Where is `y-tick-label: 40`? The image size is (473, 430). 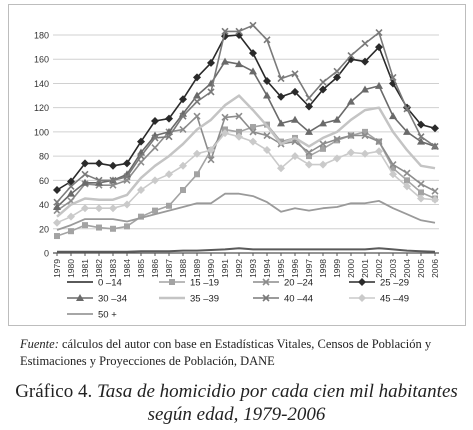
y-tick-label: 40 is located at coordinates (44, 205).